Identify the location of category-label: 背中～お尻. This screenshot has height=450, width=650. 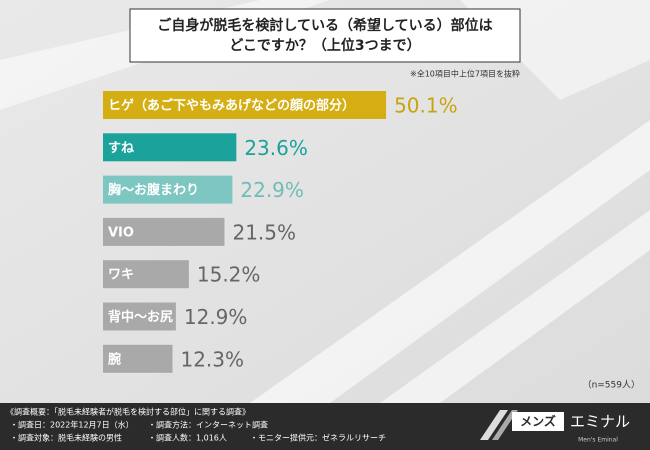
(140, 317).